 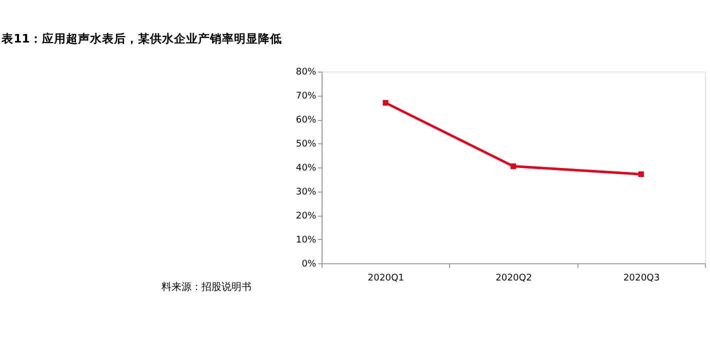 I want to click on x-tick-label: 2020Q3, so click(x=641, y=278).